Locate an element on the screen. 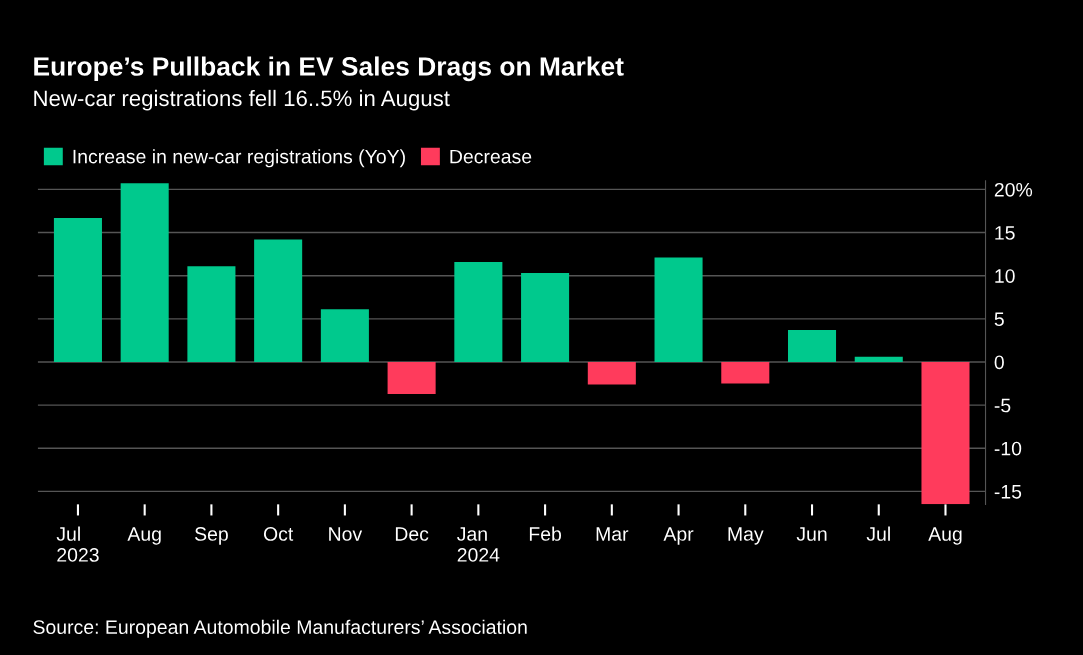 The height and width of the screenshot is (655, 1083). source-note: Source: European Automobile Manufacturers’ Association is located at coordinates (280, 628).